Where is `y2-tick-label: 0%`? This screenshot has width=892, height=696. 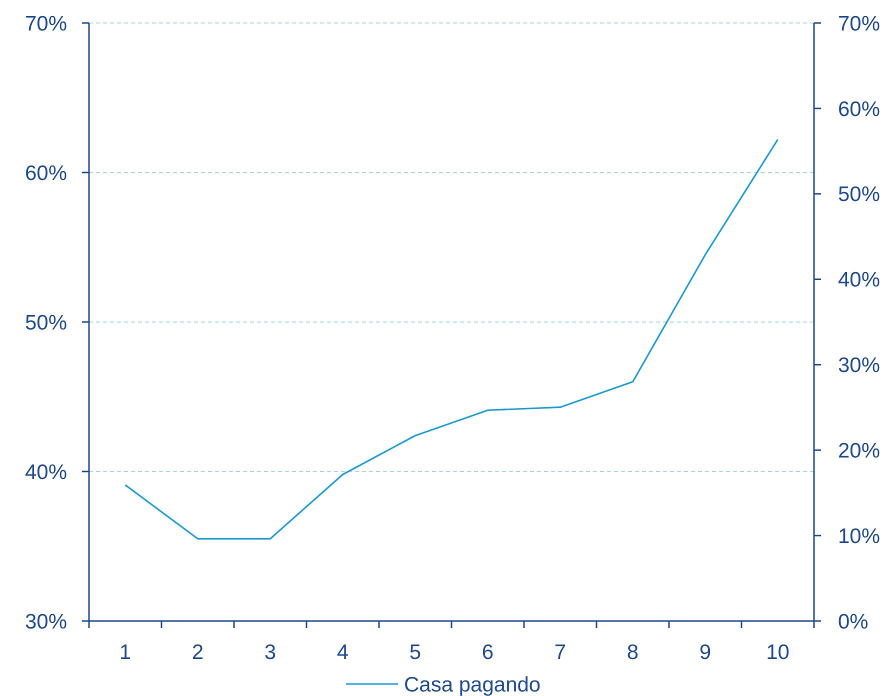 y2-tick-label: 0% is located at coordinates (853, 622).